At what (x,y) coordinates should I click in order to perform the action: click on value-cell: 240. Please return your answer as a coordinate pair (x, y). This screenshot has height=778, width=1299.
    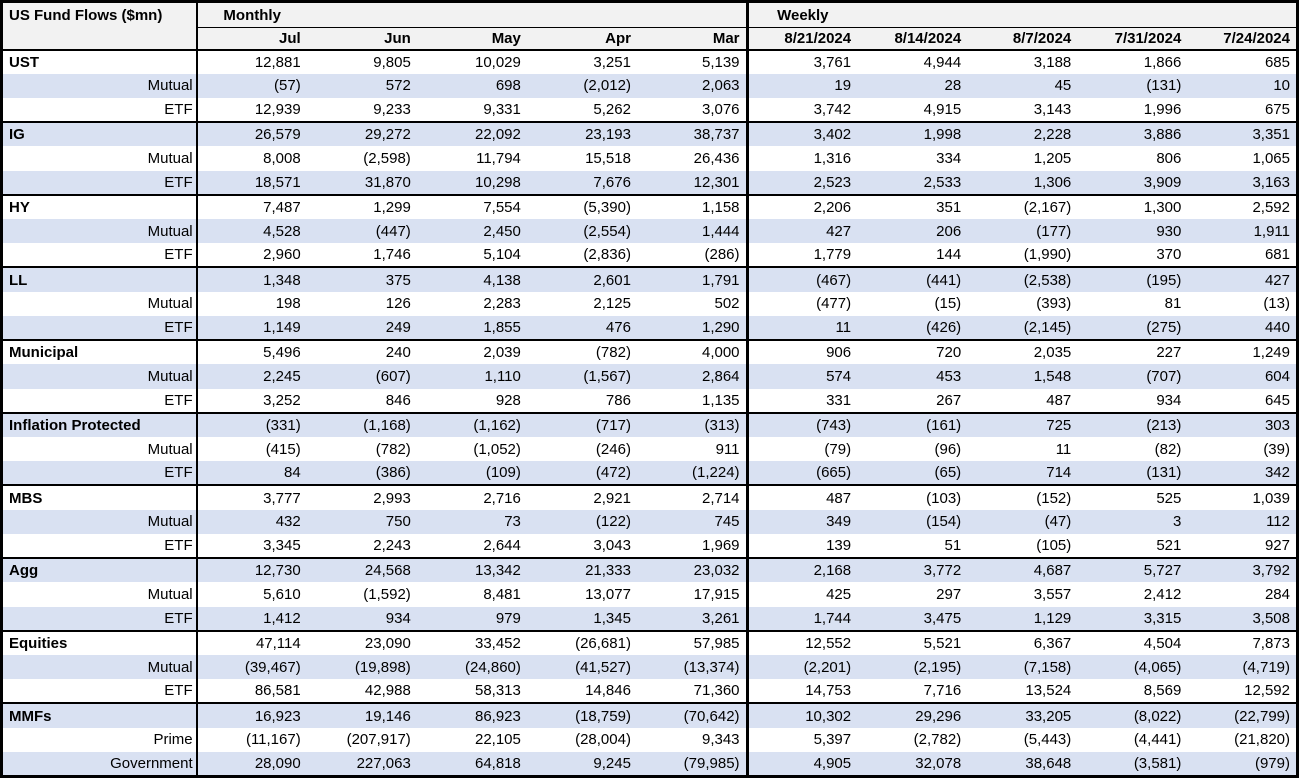
    Looking at the image, I should click on (361, 352).